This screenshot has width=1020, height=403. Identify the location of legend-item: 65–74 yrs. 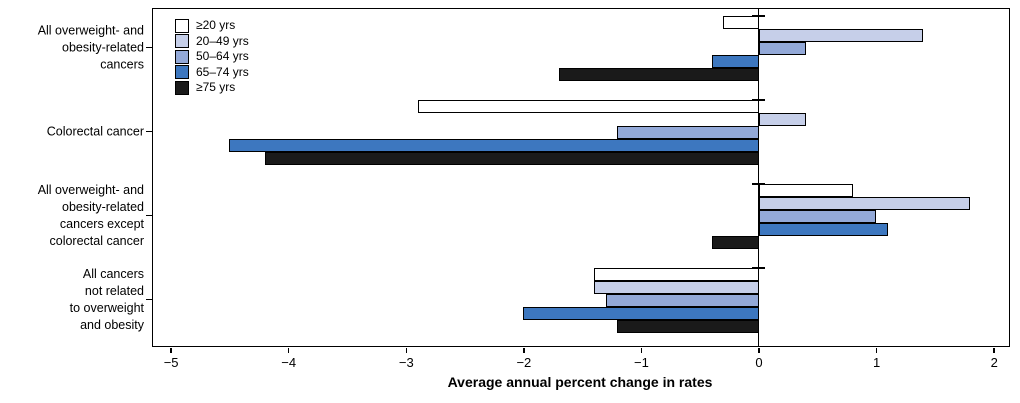
(212, 71).